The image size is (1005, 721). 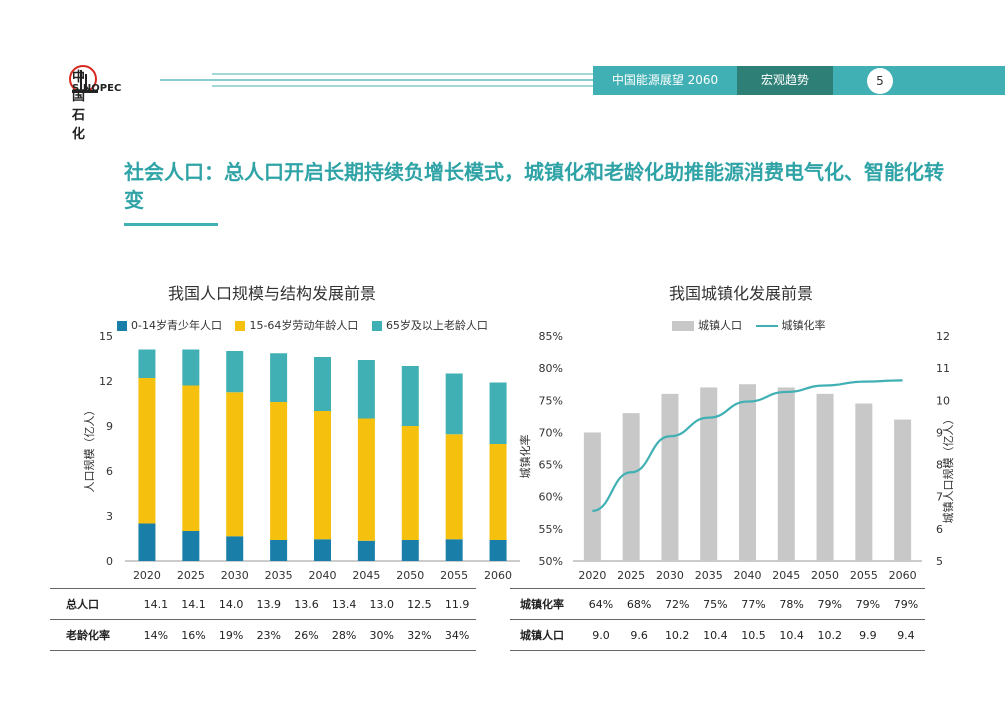 What do you see at coordinates (709, 575) in the screenshot?
I see `x-tick-label: 2035` at bounding box center [709, 575].